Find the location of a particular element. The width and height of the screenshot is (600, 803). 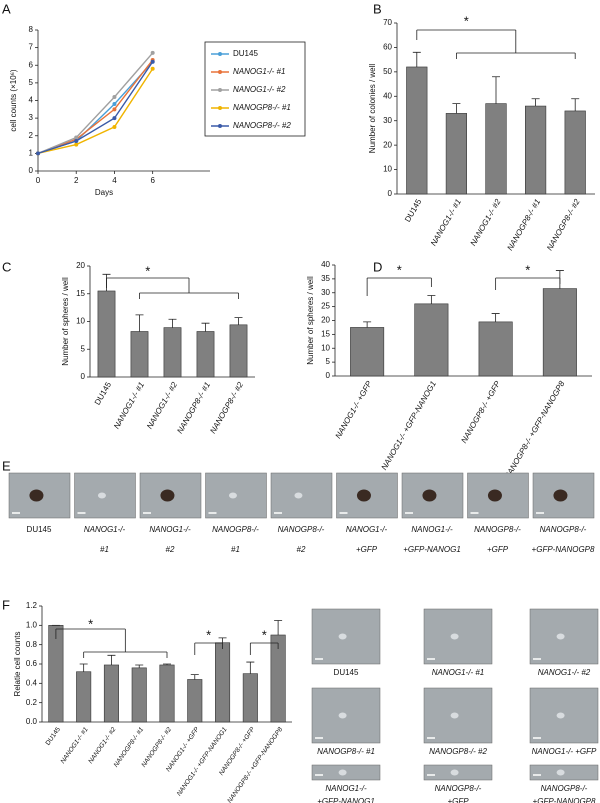

y-tick-label: 4 is located at coordinates (31, 100).